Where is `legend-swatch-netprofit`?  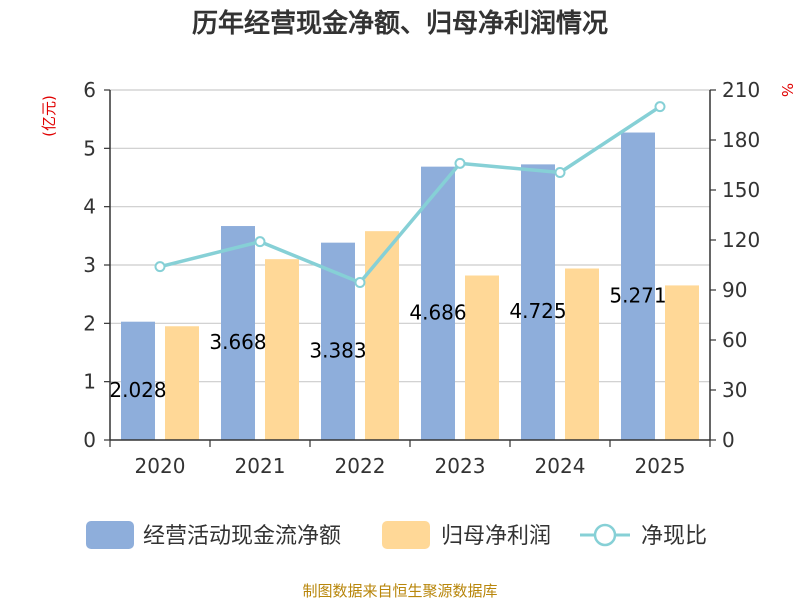
legend-swatch-netprofit is located at coordinates (406, 535).